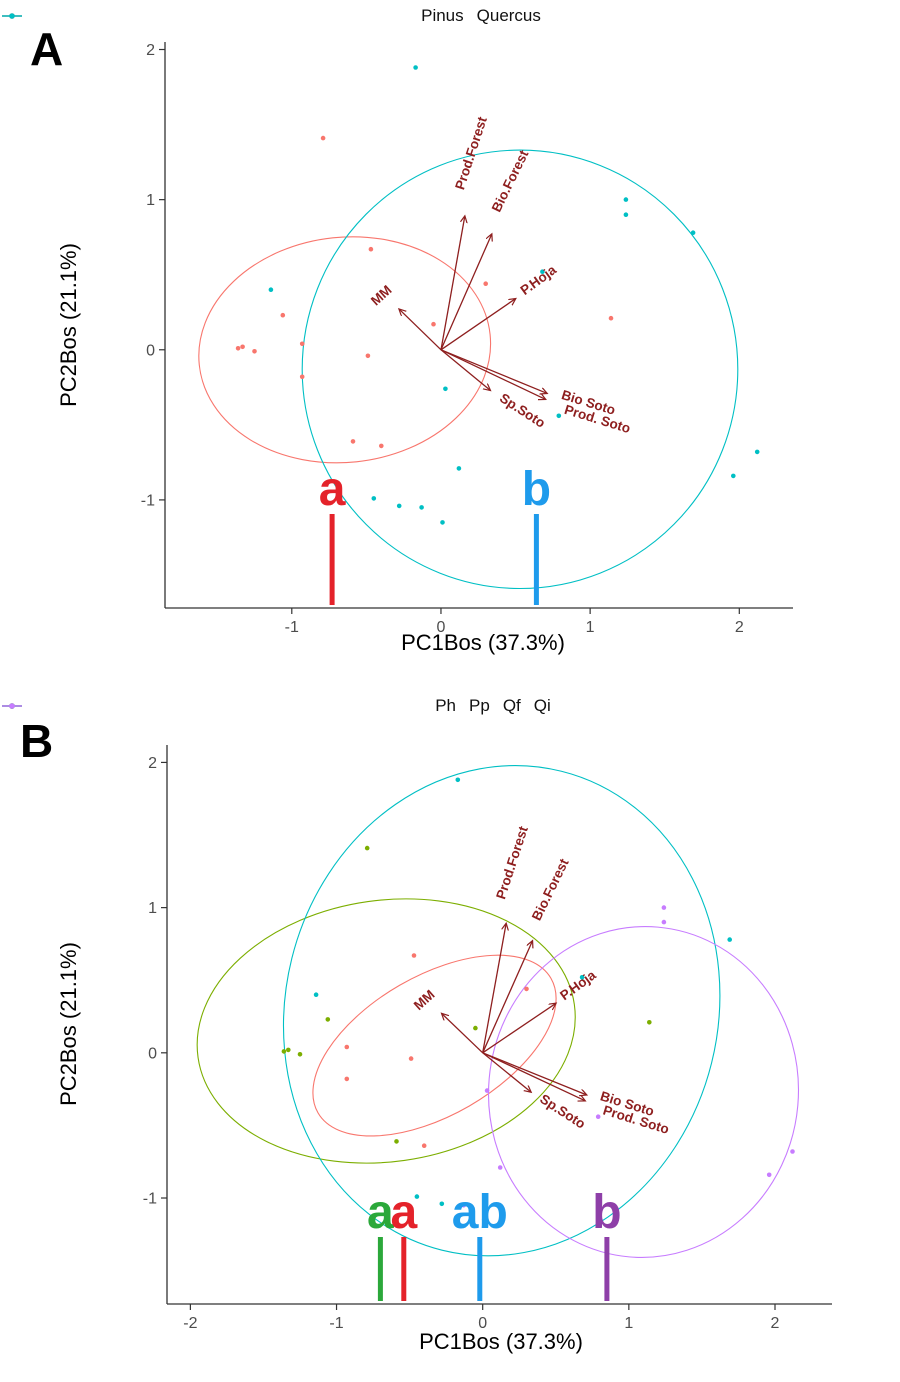  I want to click on loading-arrow-Sp.Soto, so click(506, 1072).